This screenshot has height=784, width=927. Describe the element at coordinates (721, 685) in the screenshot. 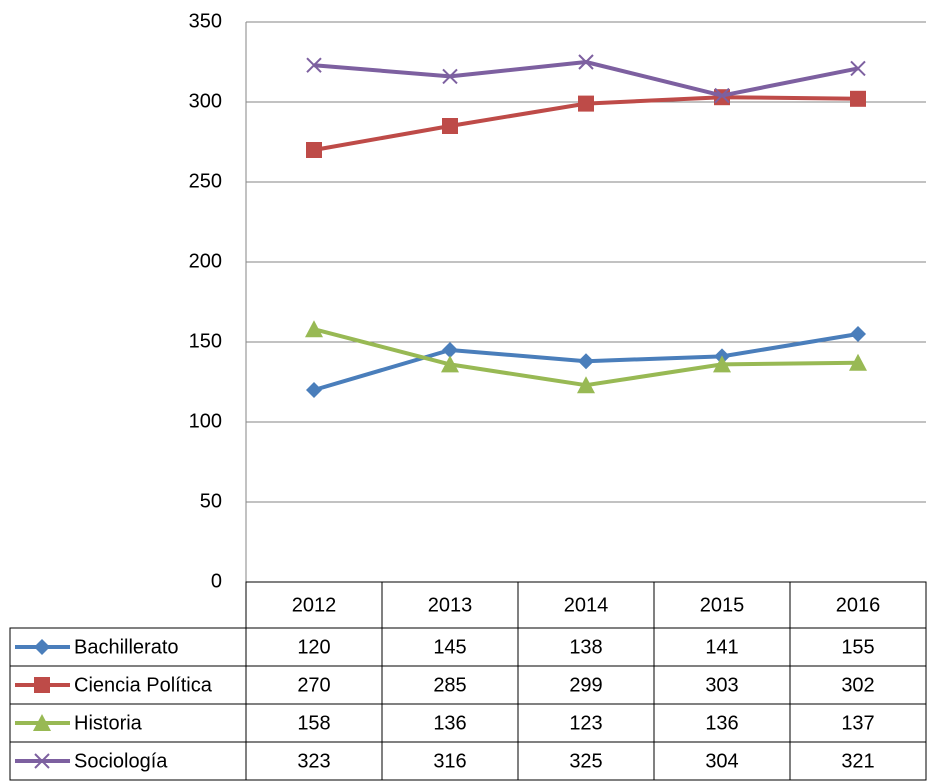

I see `table-value: 303` at that location.